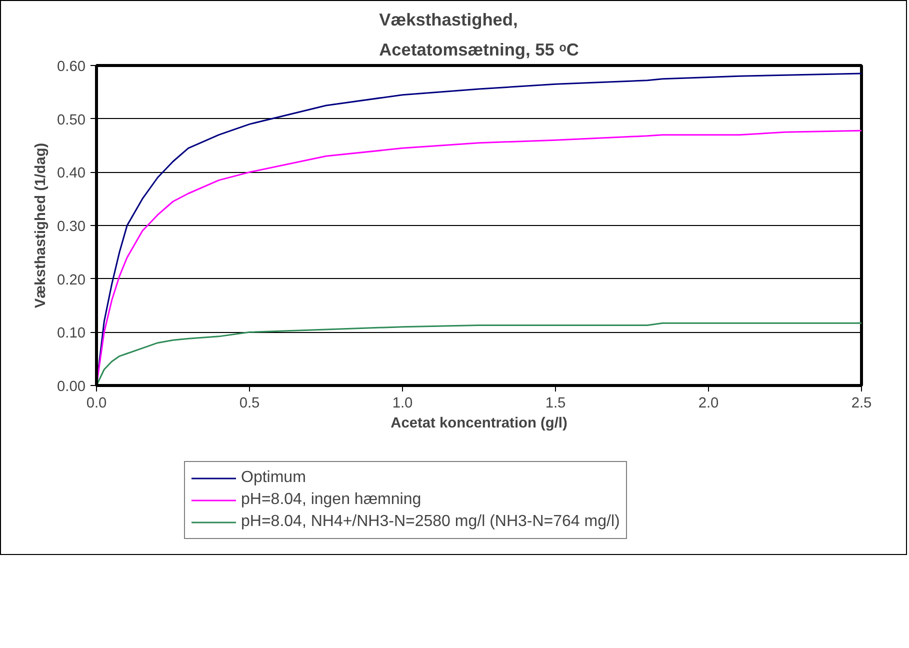 Image resolution: width=909 pixels, height=648 pixels. What do you see at coordinates (40, 225) in the screenshot?
I see `y-axis-title: Væksthastighed (1/dag)` at bounding box center [40, 225].